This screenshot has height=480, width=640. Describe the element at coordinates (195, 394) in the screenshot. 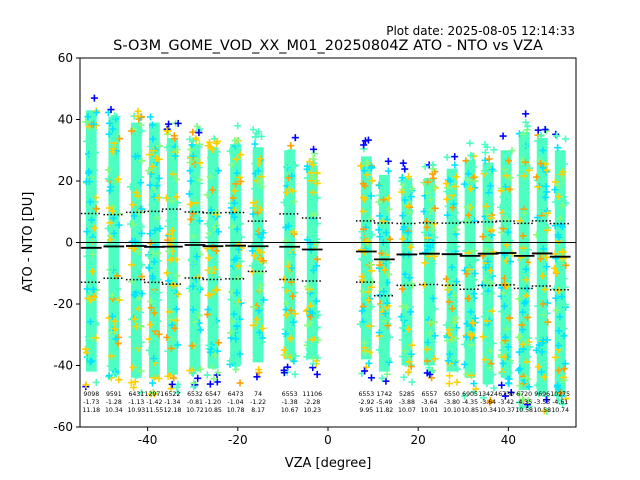

I see `bin-count-label: 6532` at that location.